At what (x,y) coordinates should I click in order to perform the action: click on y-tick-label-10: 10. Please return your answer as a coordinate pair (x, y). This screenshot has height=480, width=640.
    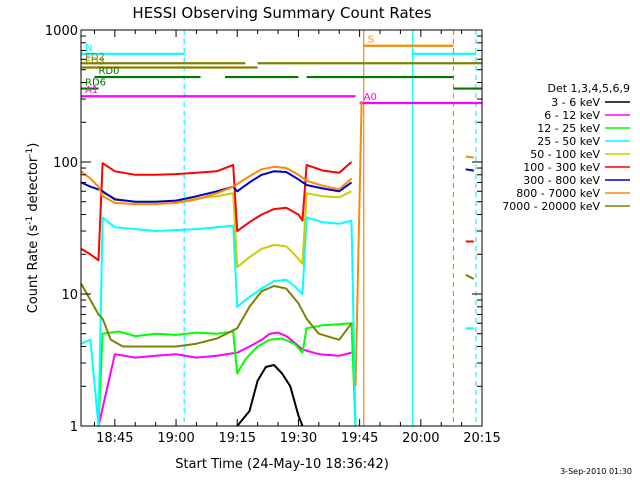
    Looking at the image, I should click on (69, 295).